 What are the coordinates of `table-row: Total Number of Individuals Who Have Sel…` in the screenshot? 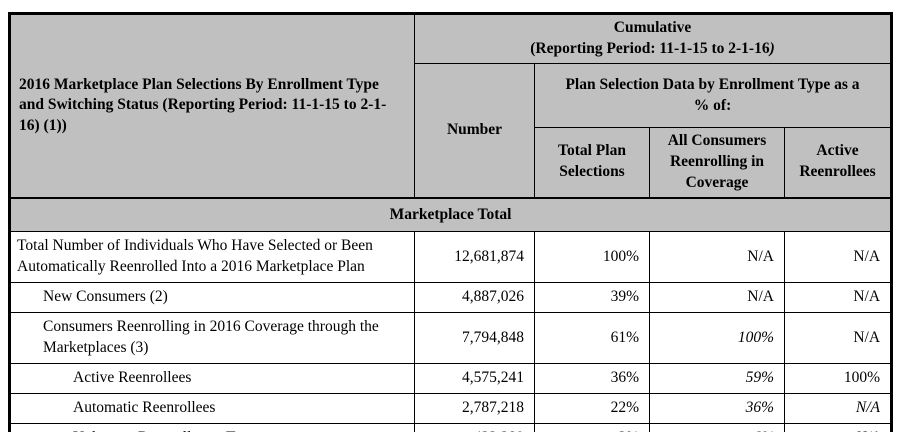 It's located at (451, 257).